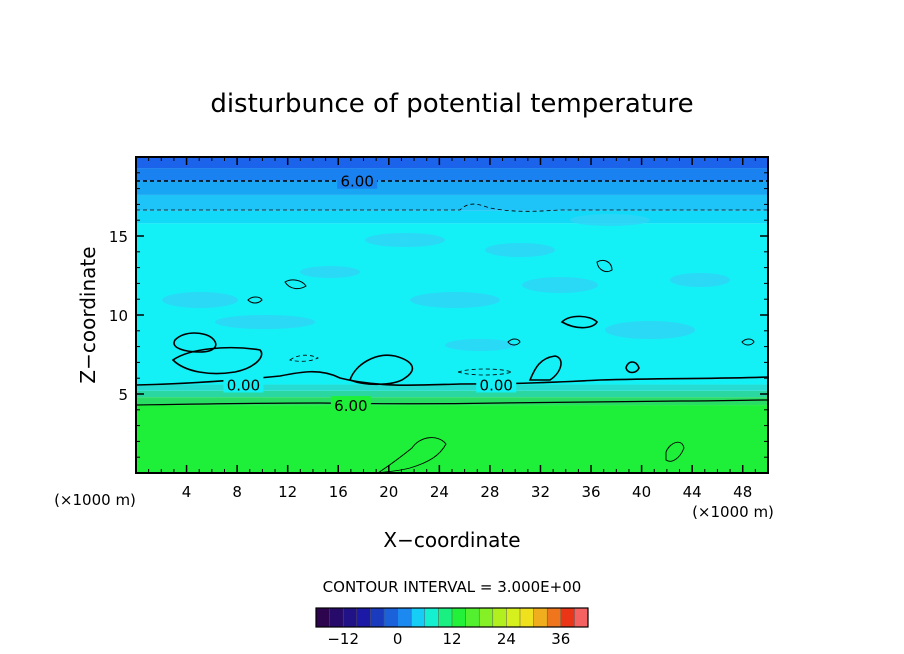 This screenshot has width=904, height=654. I want to click on x-tick-label: 28, so click(489, 492).